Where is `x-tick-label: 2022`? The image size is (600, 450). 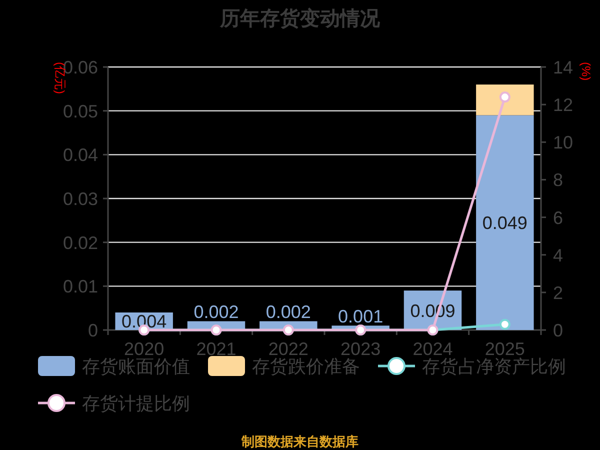 x-tick-label: 2022 is located at coordinates (288, 349).